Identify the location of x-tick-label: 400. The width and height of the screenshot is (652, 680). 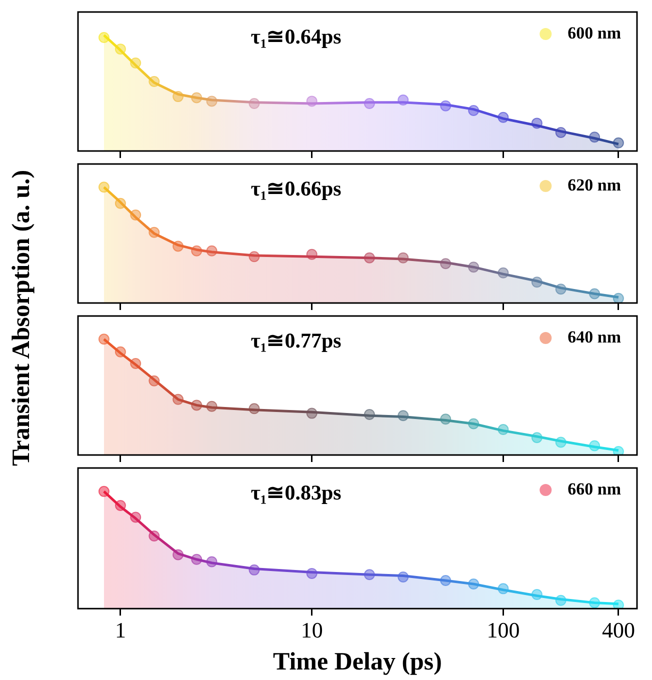
(618, 630).